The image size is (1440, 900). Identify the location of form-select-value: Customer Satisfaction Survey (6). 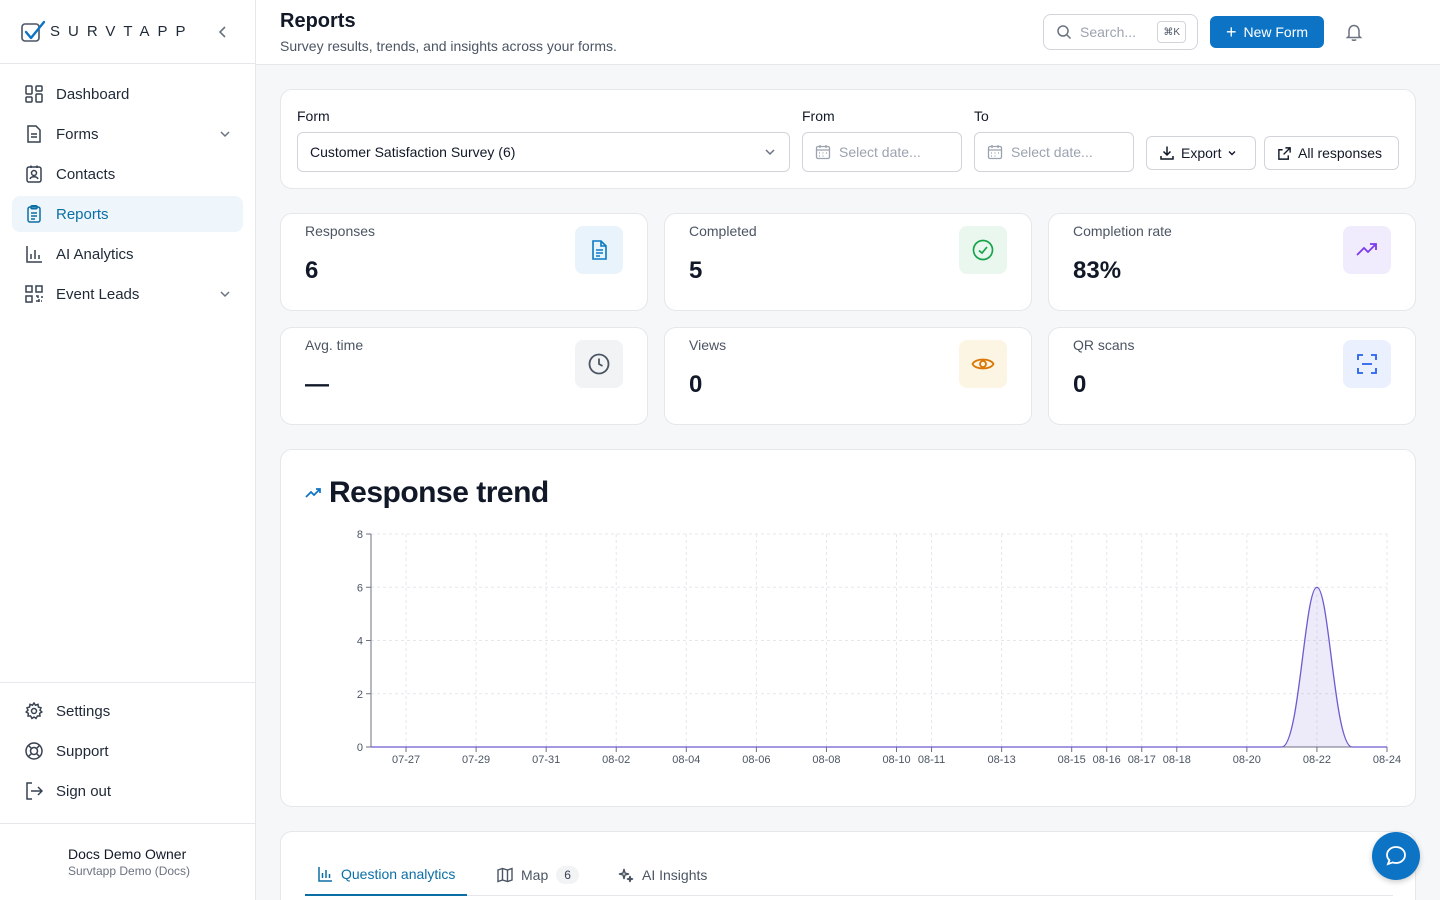
(413, 152).